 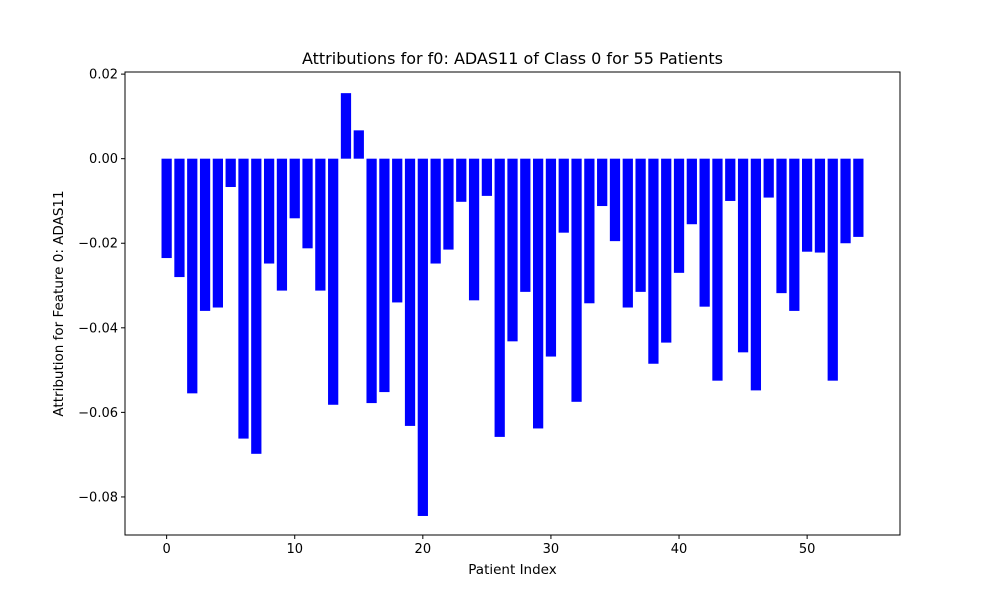 What do you see at coordinates (488, 546) in the screenshot?
I see `x-axis-ticks: 0 10 20 30 40 50` at bounding box center [488, 546].